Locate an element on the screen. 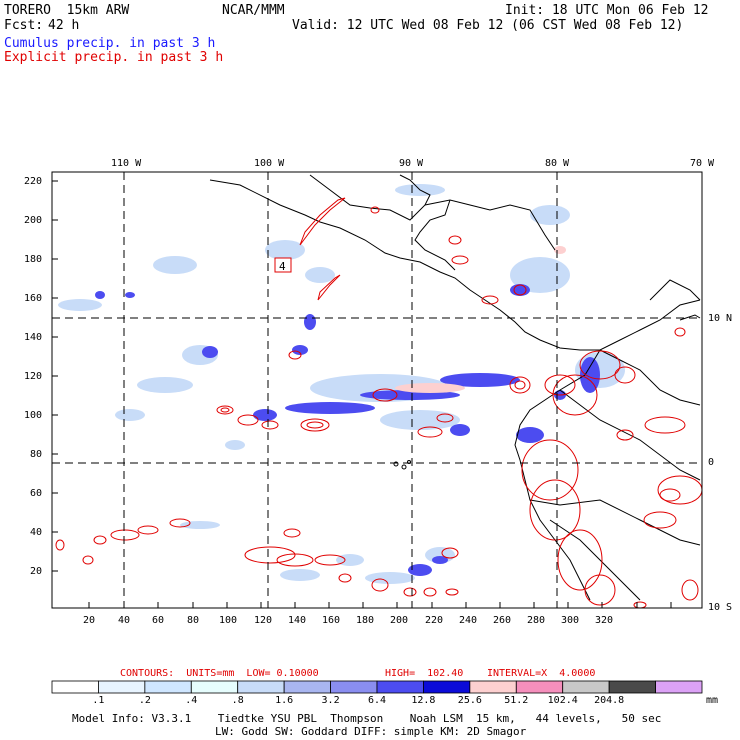 The image size is (740, 740). y-tick: 140 is located at coordinates (33, 337).